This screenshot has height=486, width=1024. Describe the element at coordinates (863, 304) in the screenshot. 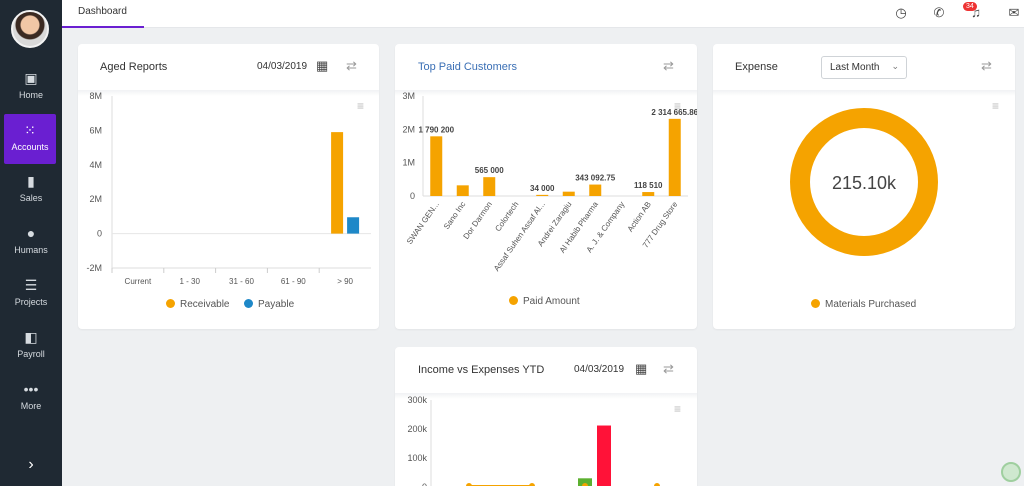

I see `legend-materials-purchased: Materials Purchased` at that location.